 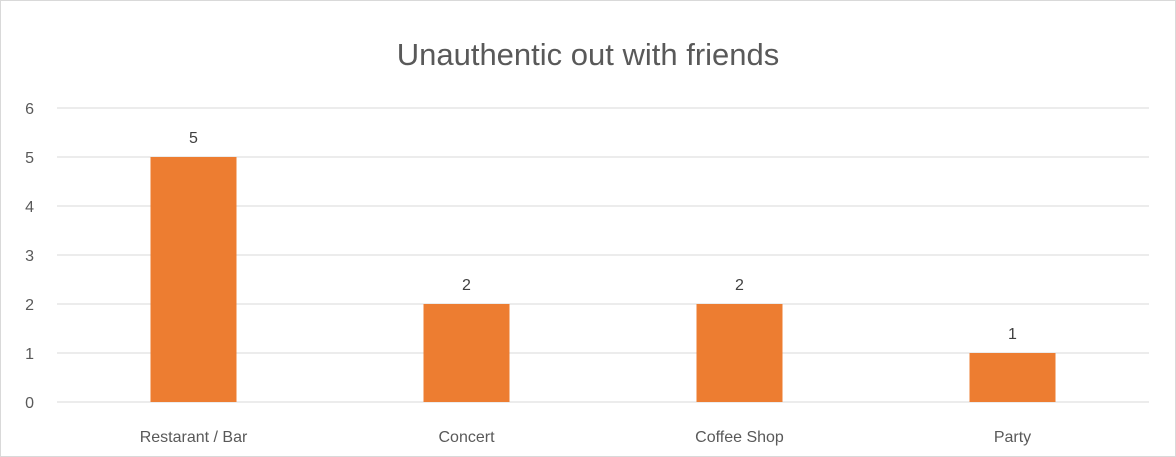 What do you see at coordinates (29, 109) in the screenshot?
I see `y-tick-label: 6` at bounding box center [29, 109].